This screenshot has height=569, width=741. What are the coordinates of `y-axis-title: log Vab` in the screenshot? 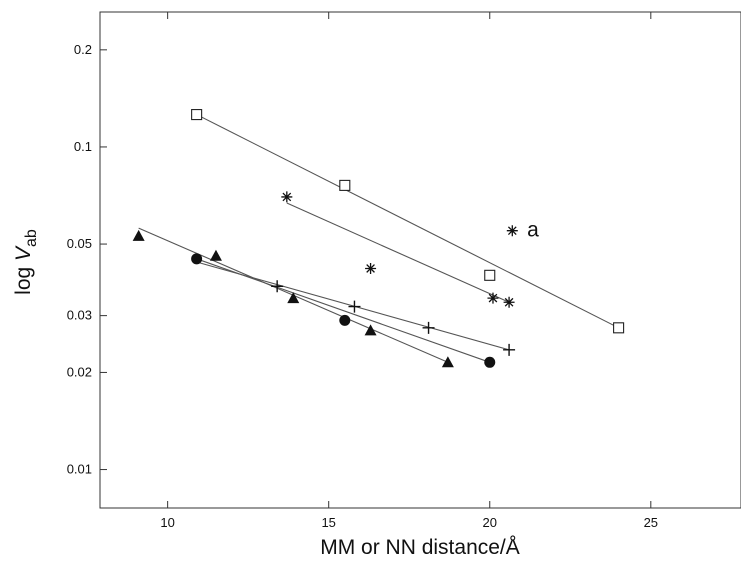 It's located at (26, 262).